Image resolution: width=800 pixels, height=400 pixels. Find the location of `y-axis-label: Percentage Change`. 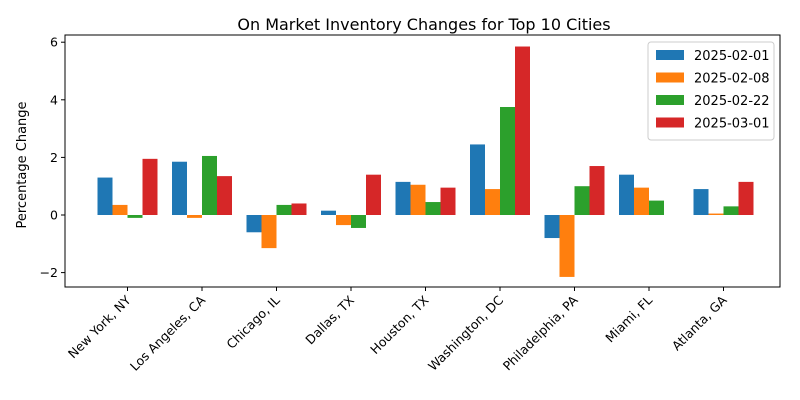

y-axis-label: Percentage Change is located at coordinates (22, 164).